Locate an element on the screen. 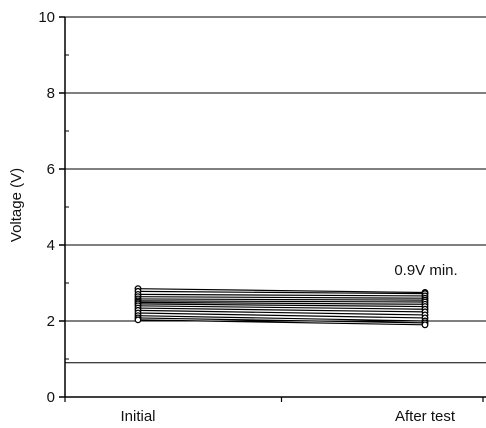  threshold-annotation: 0.9V min. is located at coordinates (425, 270).